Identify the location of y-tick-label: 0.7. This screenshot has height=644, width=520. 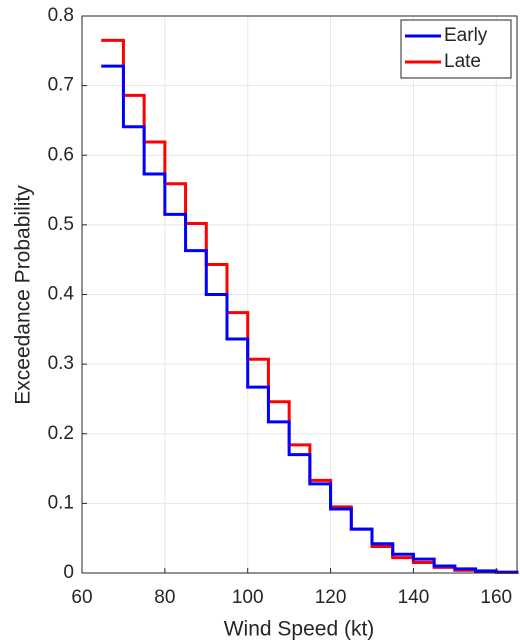
(61, 85).